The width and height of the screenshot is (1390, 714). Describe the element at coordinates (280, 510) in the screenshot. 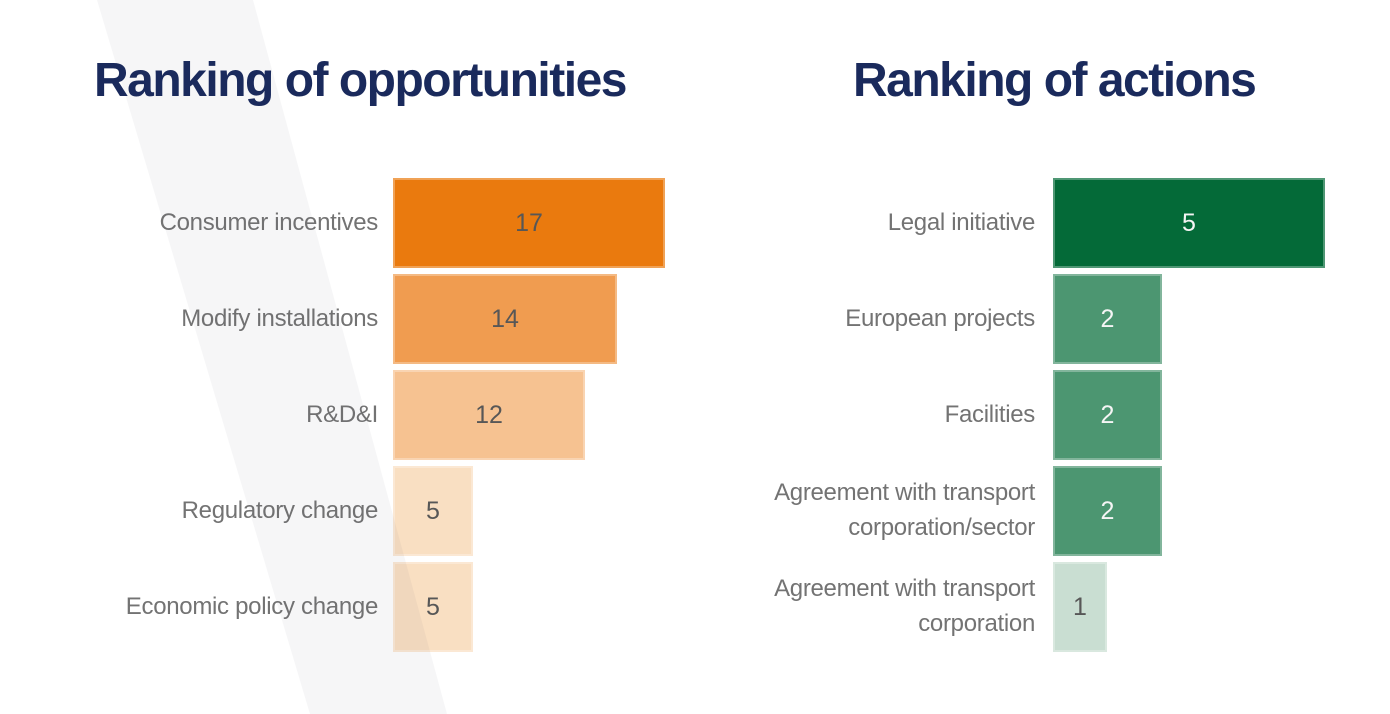

I see `category-label: Regulatory change` at that location.